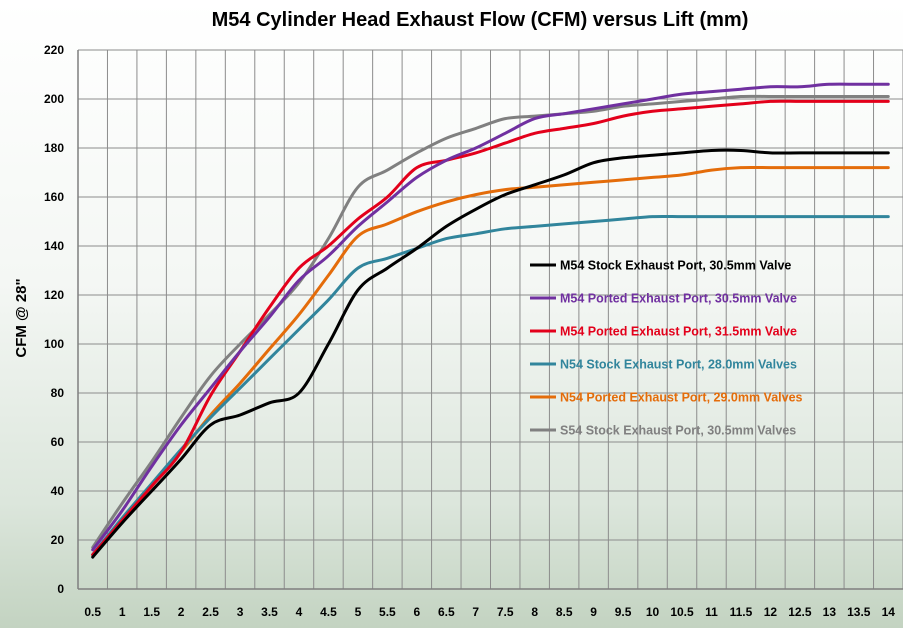  I want to click on x-tick-label: 3.5, so click(269, 612).